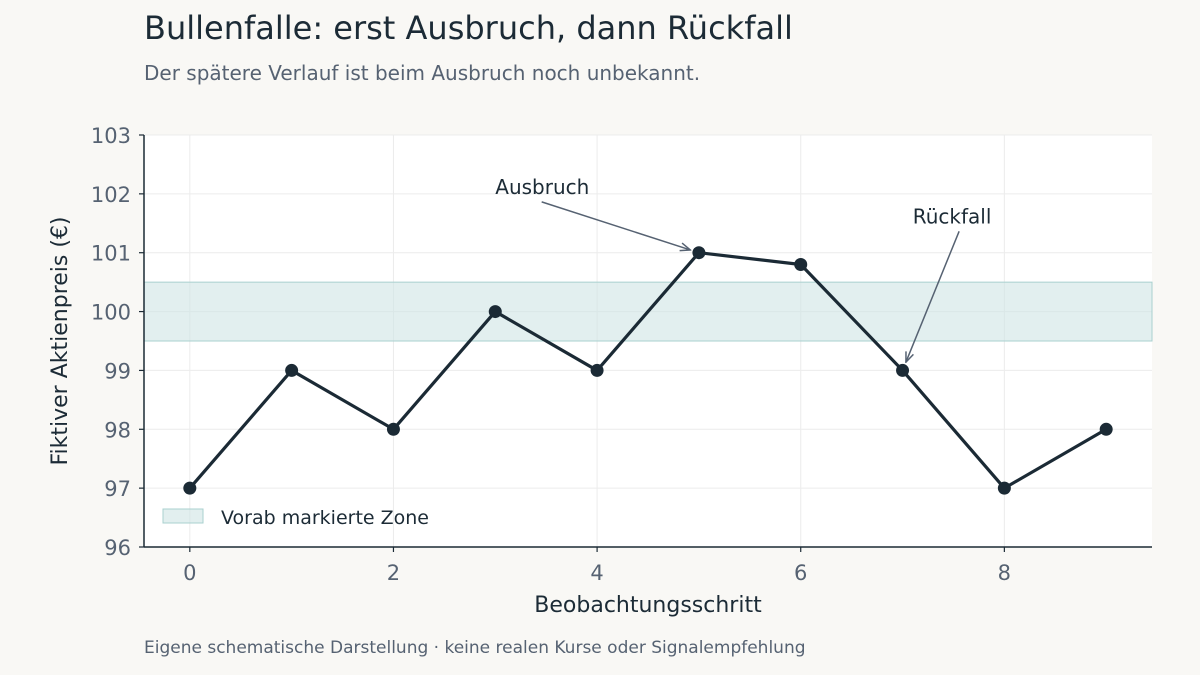 This screenshot has height=675, width=1200. What do you see at coordinates (1004, 573) in the screenshot?
I see `x-tick-label: 8` at bounding box center [1004, 573].